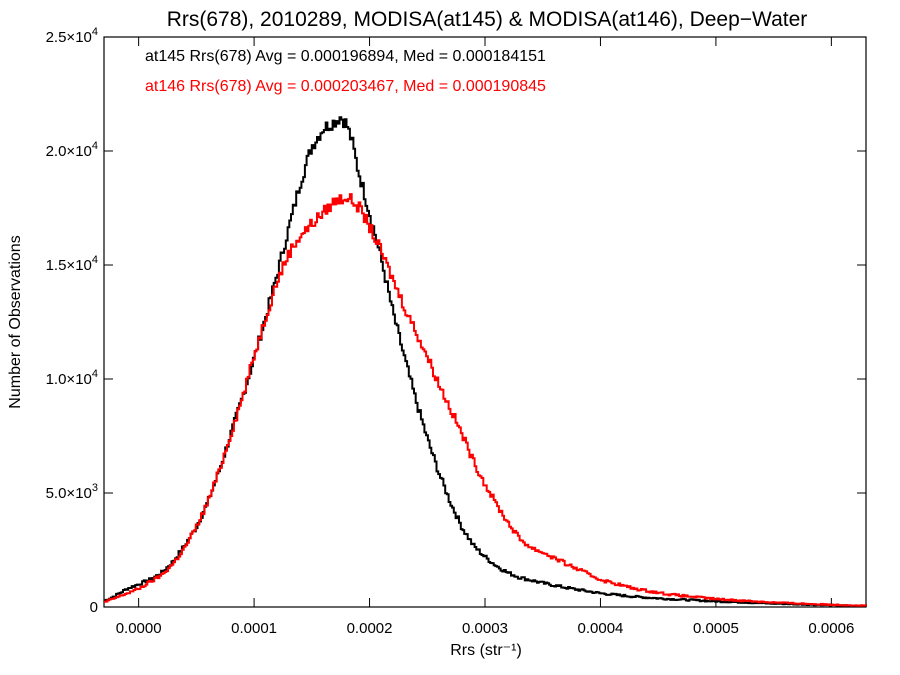  I want to click on y-tick-exponent: 3, so click(95, 488).